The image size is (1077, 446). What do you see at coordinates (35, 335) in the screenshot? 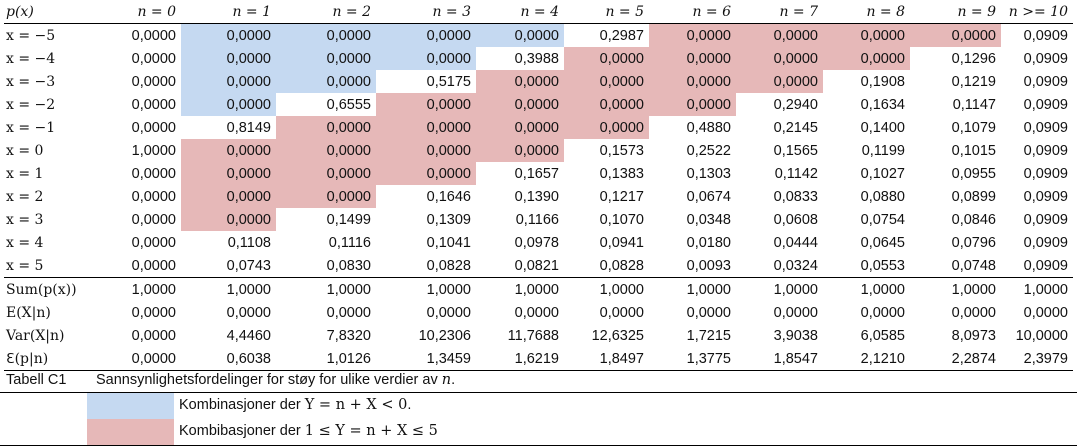
I see `summary-label: Var(X|n)` at bounding box center [35, 335].